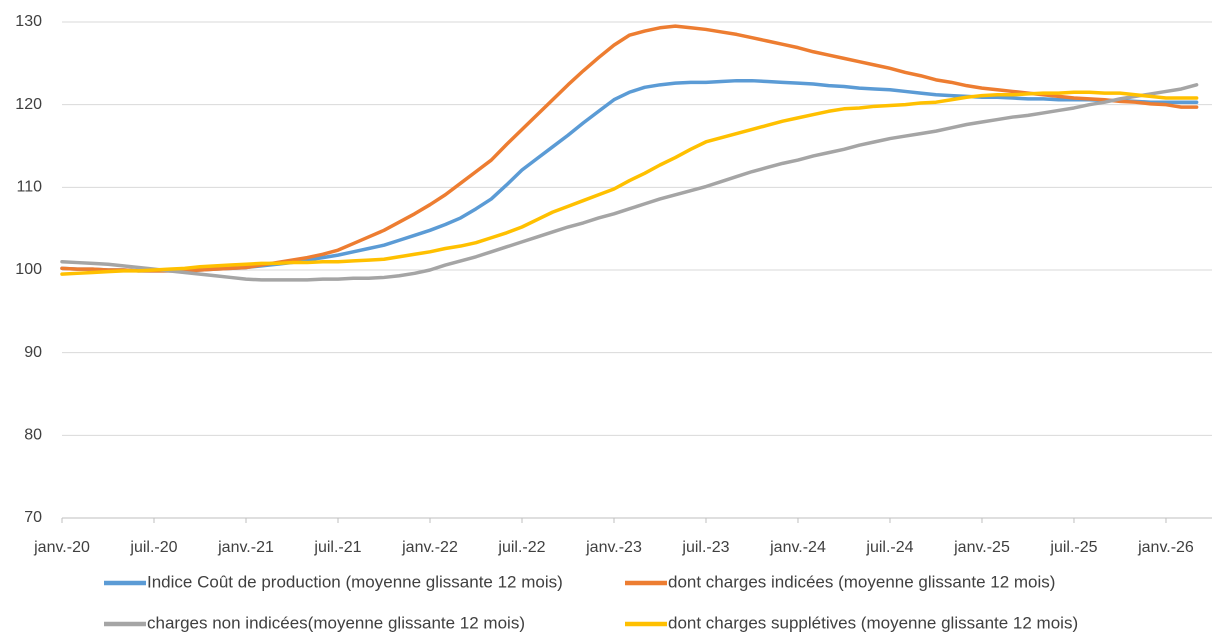  Describe the element at coordinates (33, 435) in the screenshot. I see `y-tick-label: 80` at that location.